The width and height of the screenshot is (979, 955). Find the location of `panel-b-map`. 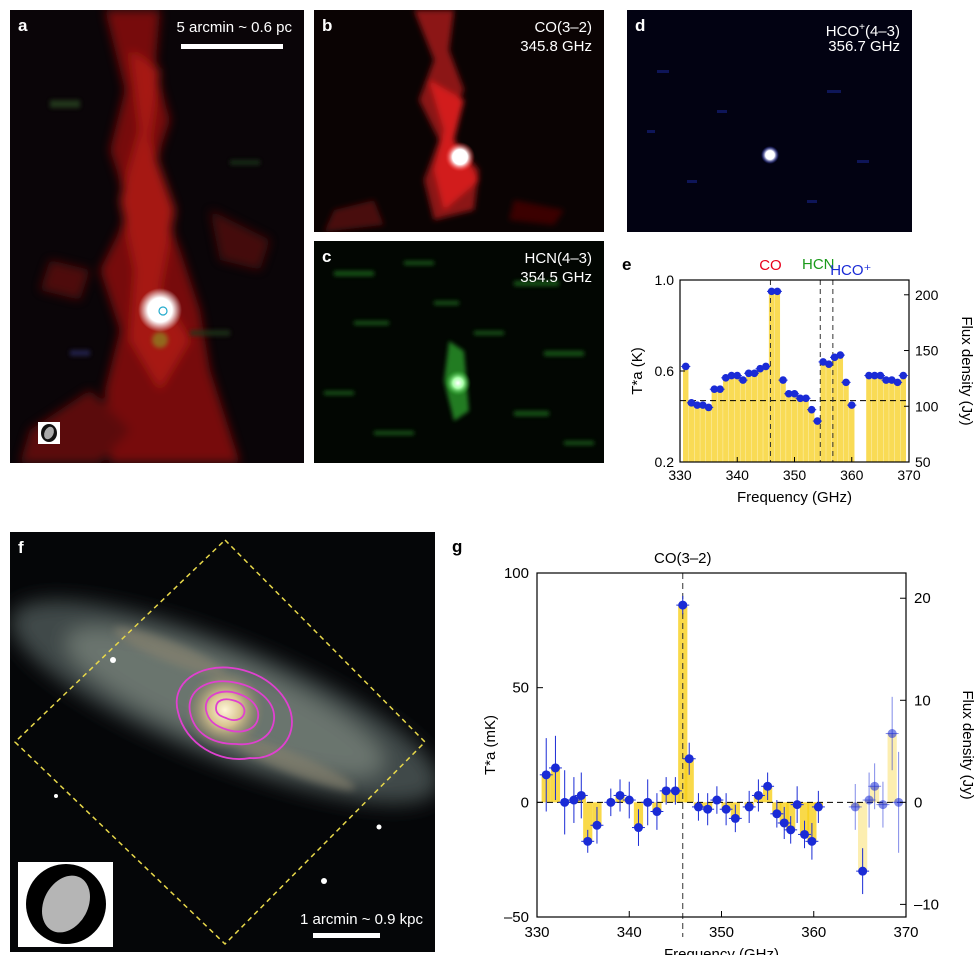

panel-b-map is located at coordinates (459, 121).